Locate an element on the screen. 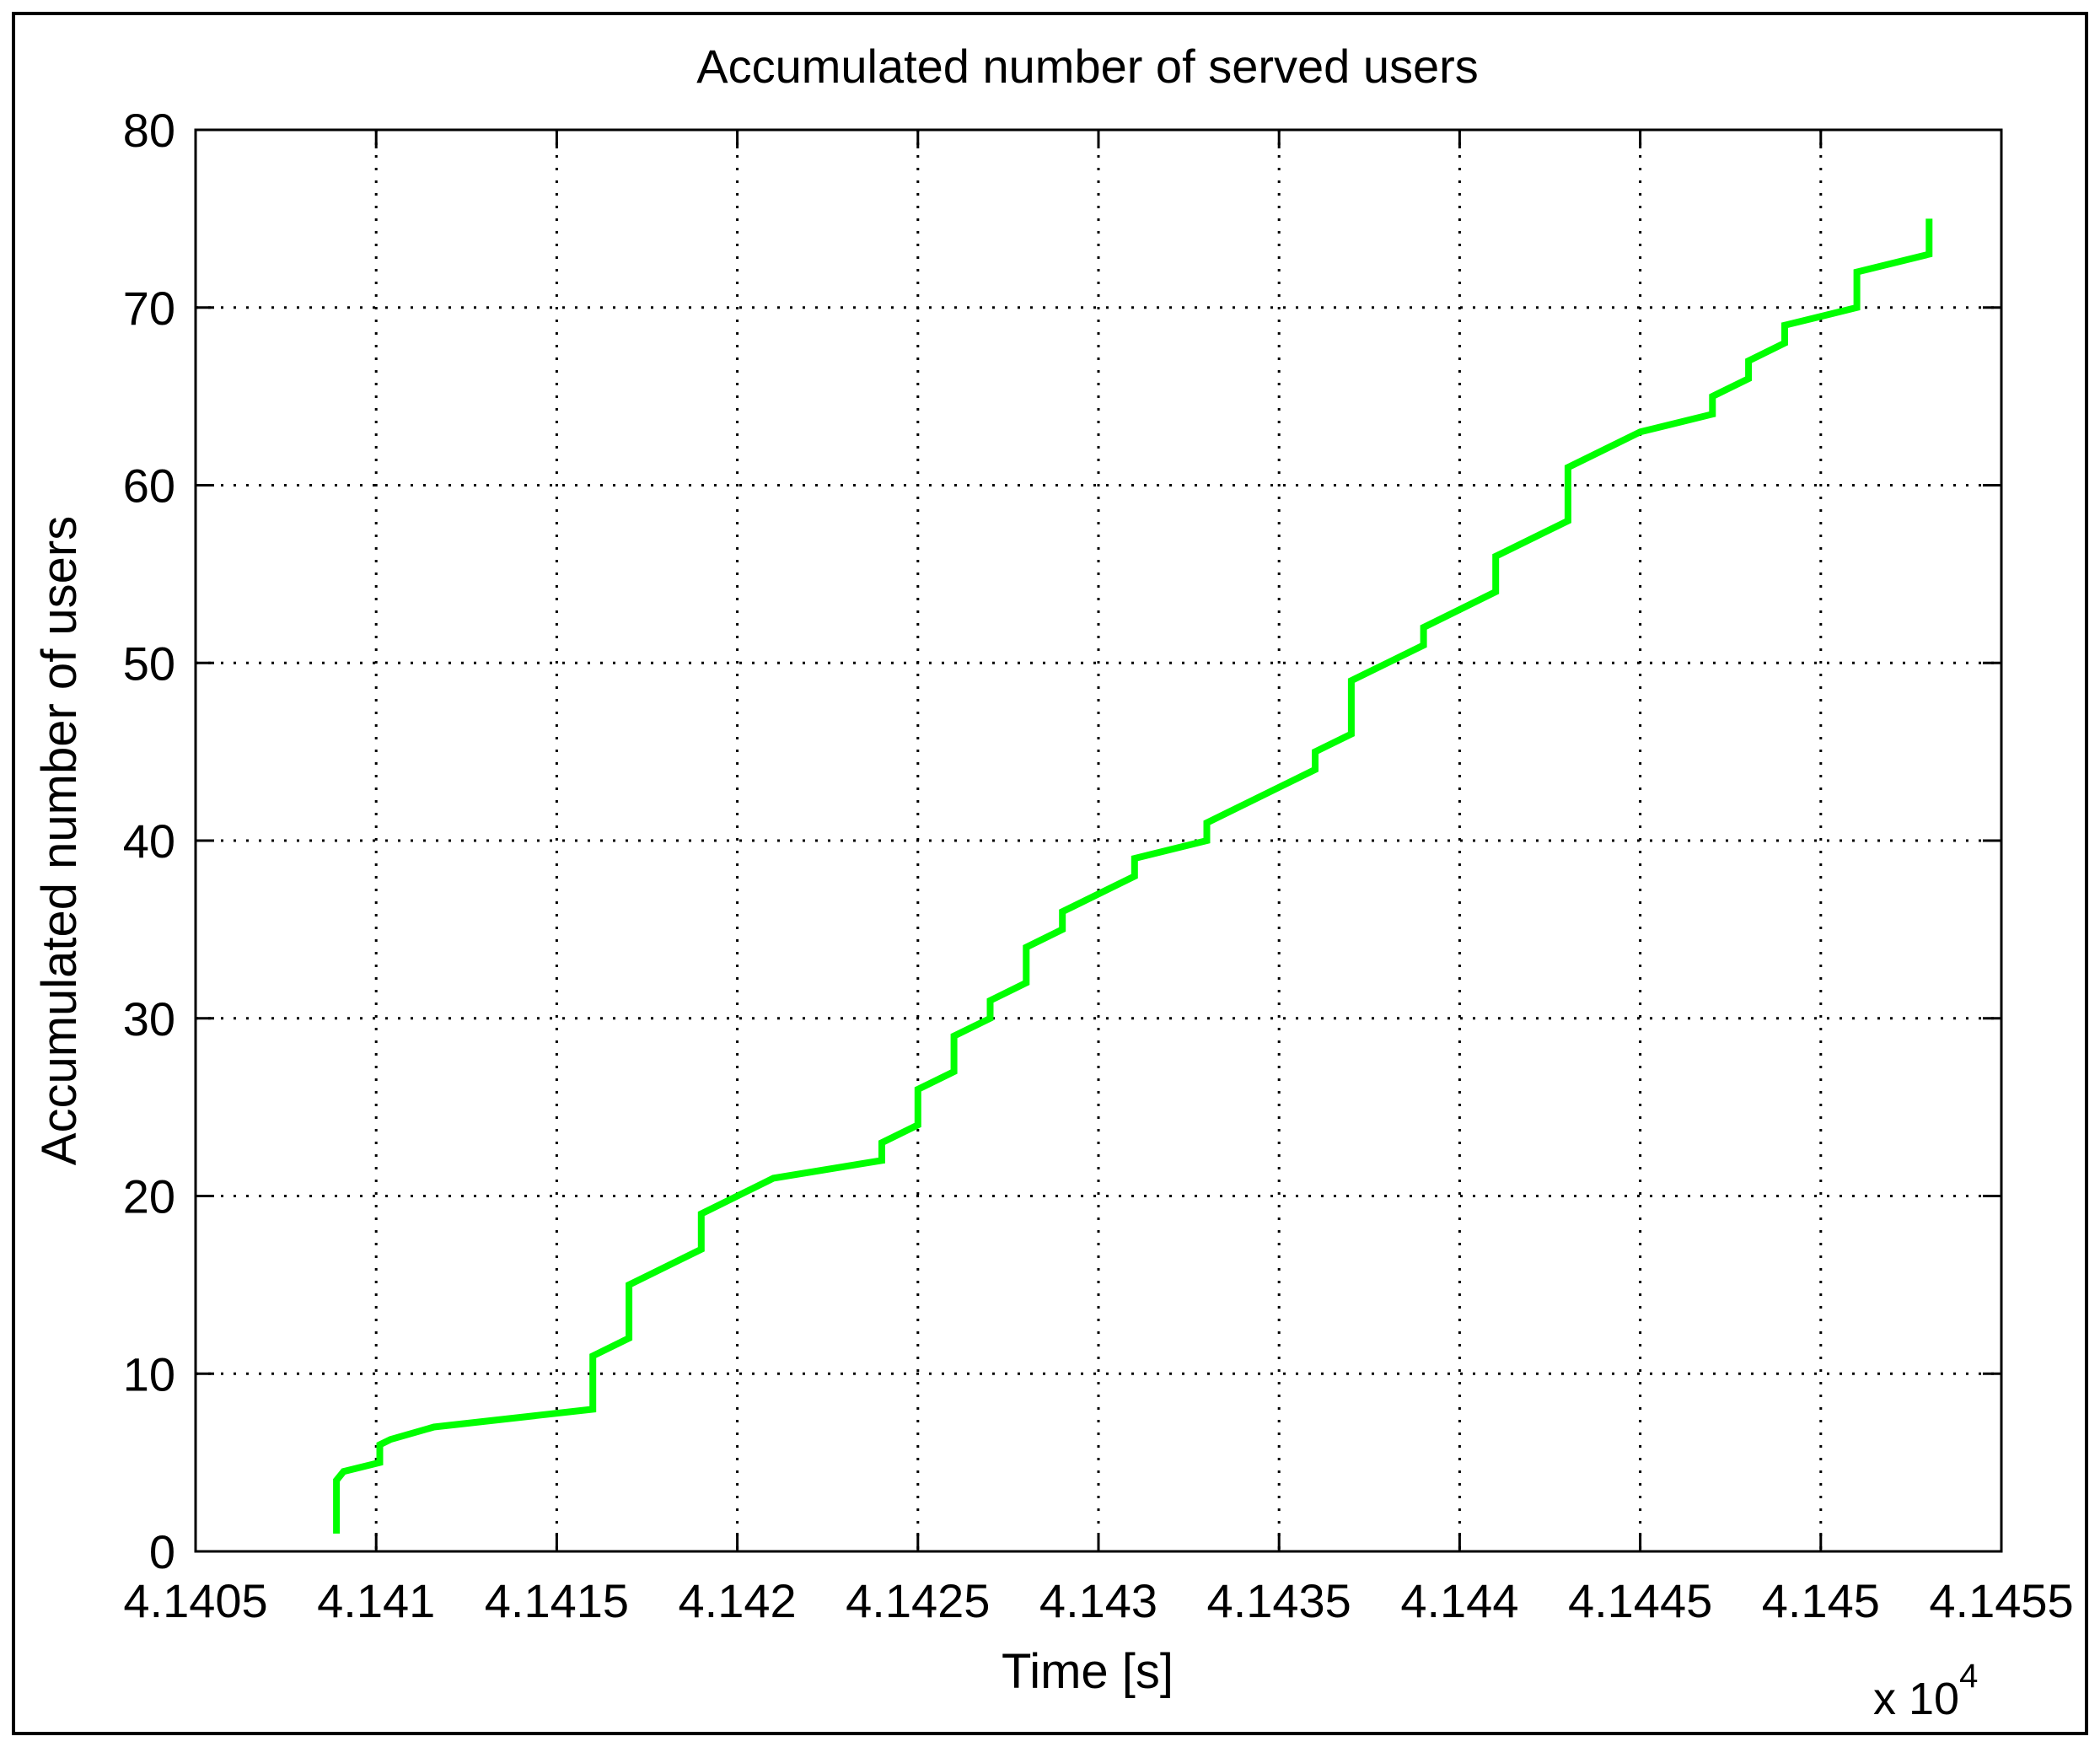 This screenshot has width=2100, height=1747. x-tick-label: 4.143 is located at coordinates (1098, 1600).